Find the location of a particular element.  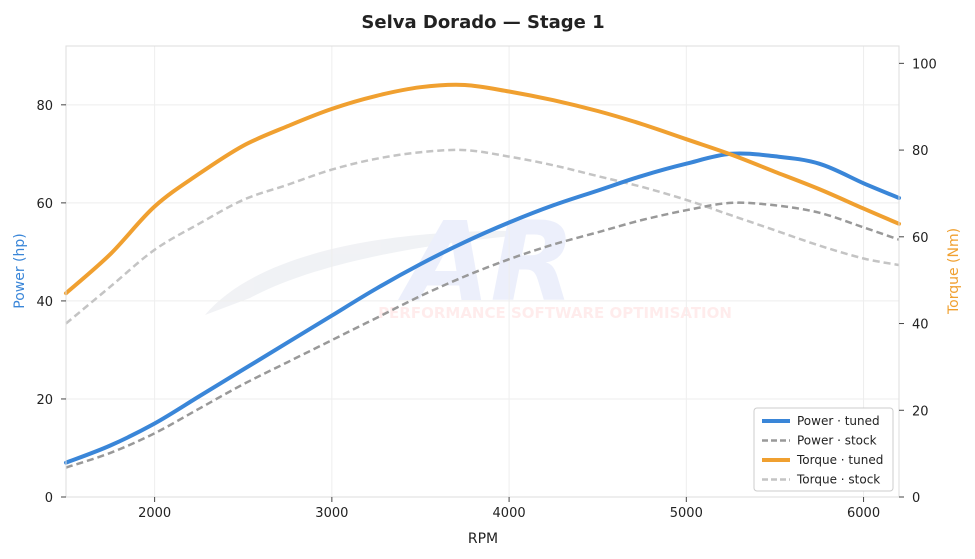

y-left-tick-label: 20 is located at coordinates (44, 400).